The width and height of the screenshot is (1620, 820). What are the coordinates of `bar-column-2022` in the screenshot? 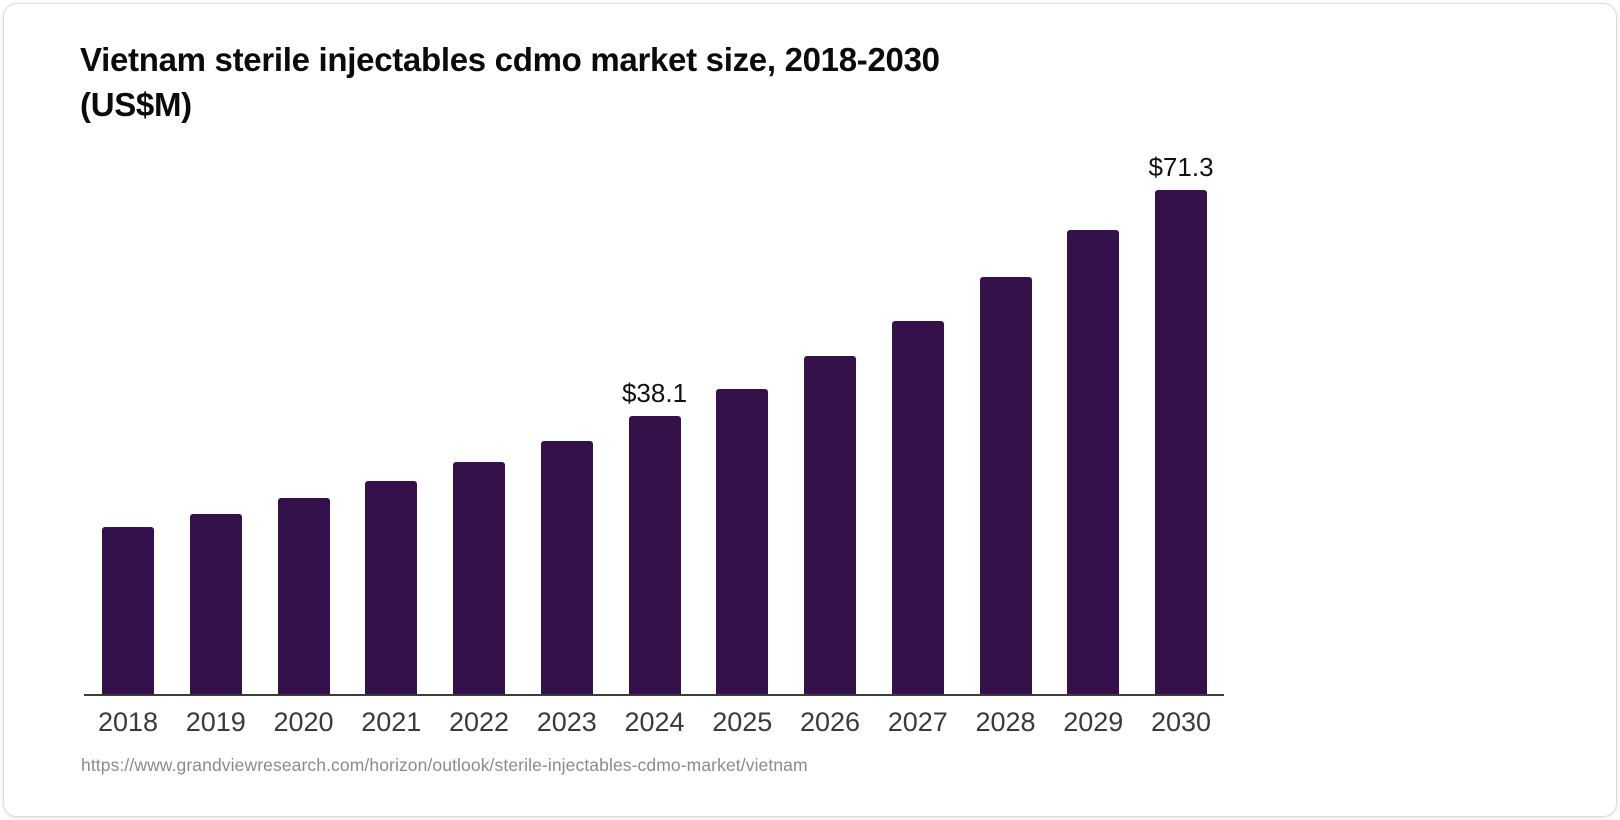 It's located at (479, 423).